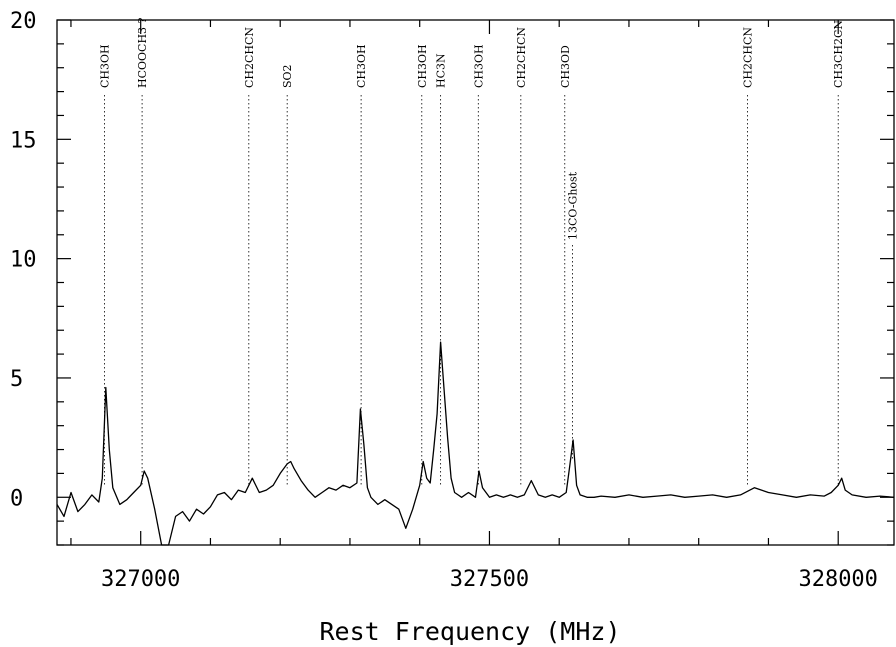 This screenshot has width=896, height=647. I want to click on line-id-label: 13CO-Ghost, so click(572, 205).